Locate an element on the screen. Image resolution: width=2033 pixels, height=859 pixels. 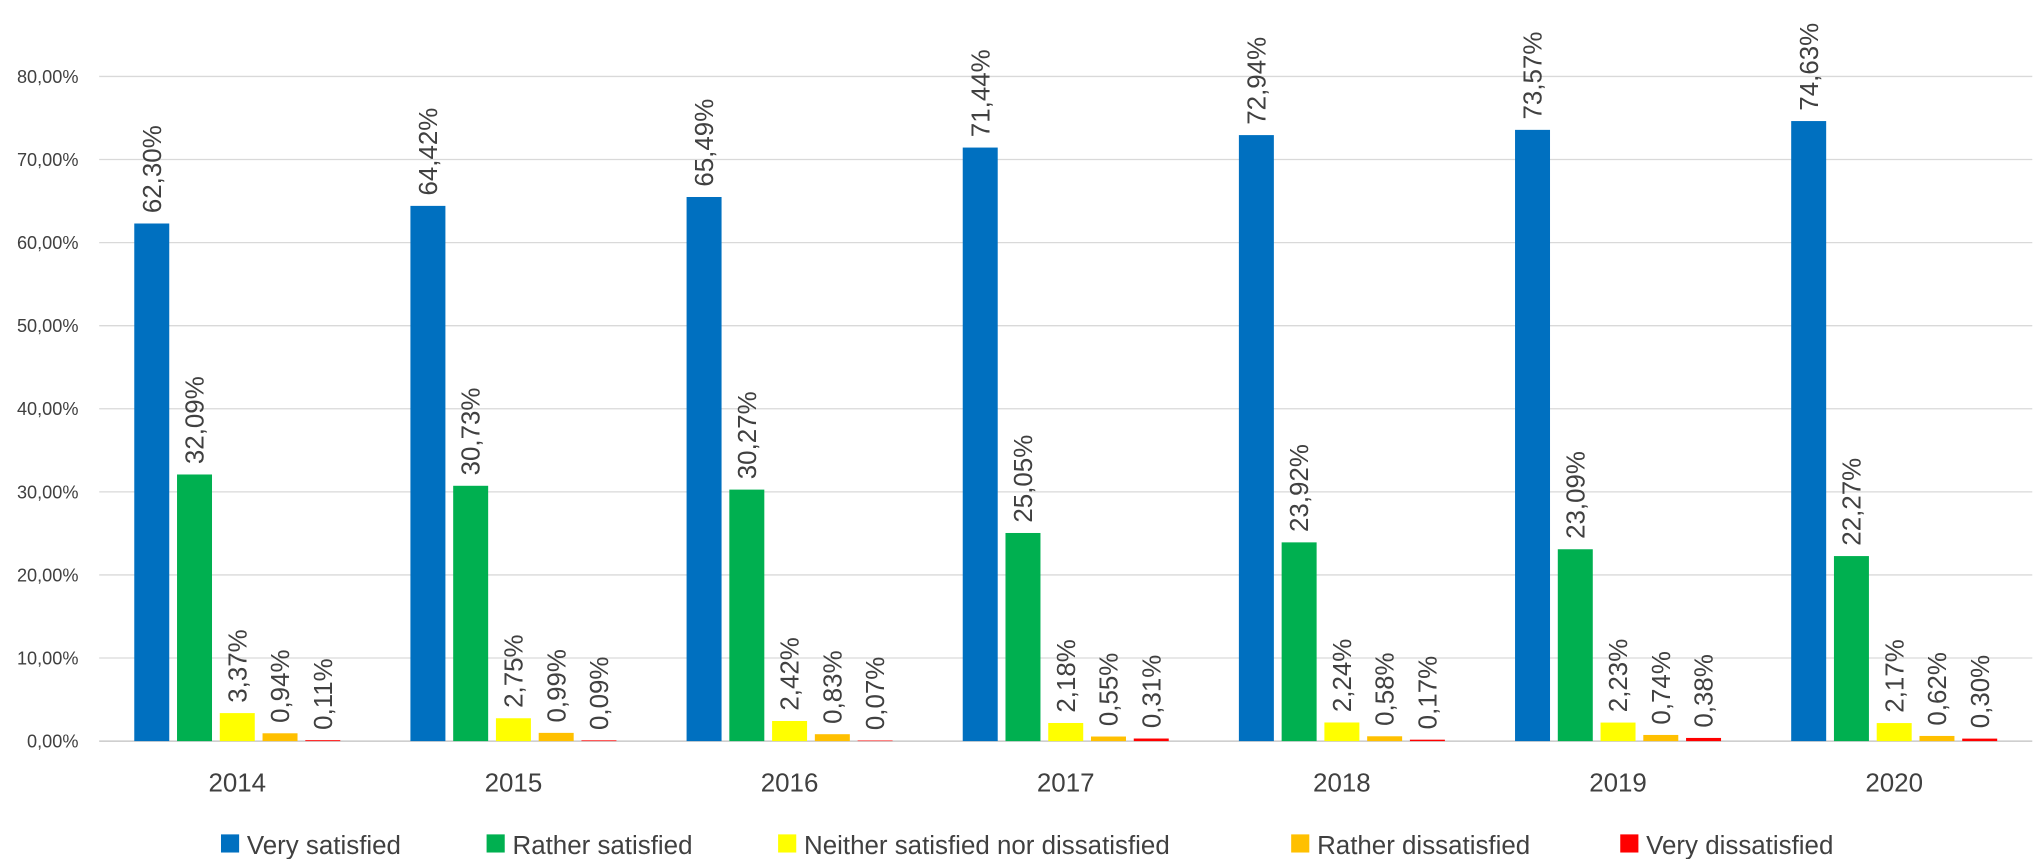
value-label: 30,27% is located at coordinates (748, 435).